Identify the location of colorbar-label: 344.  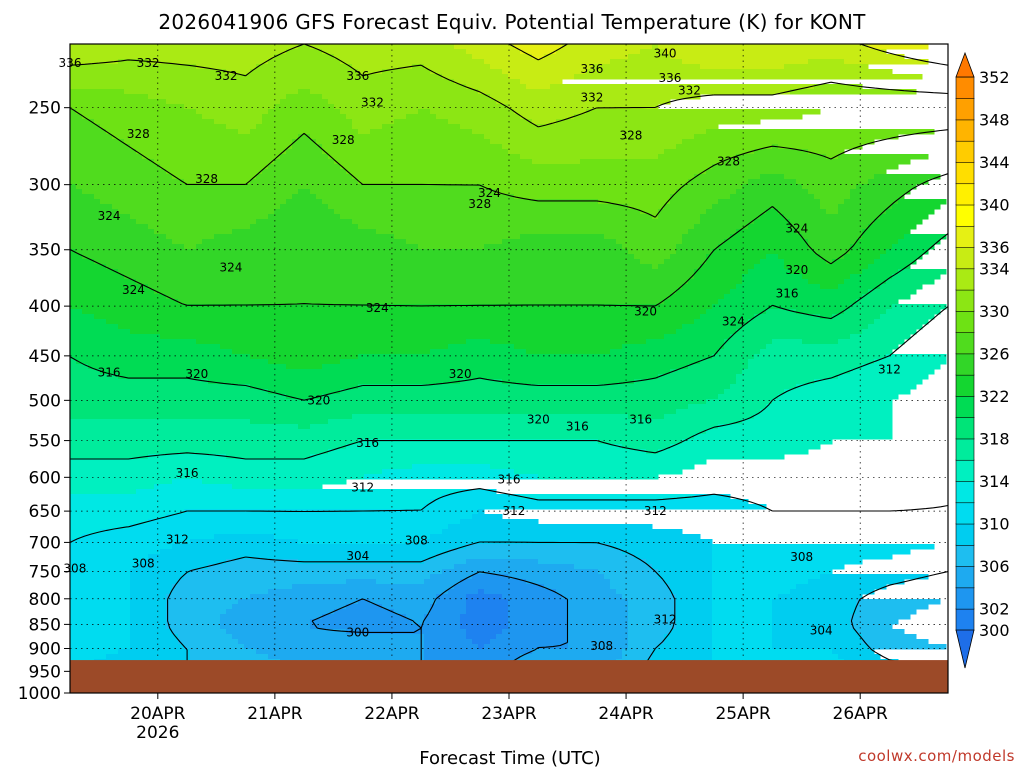
(994, 162).